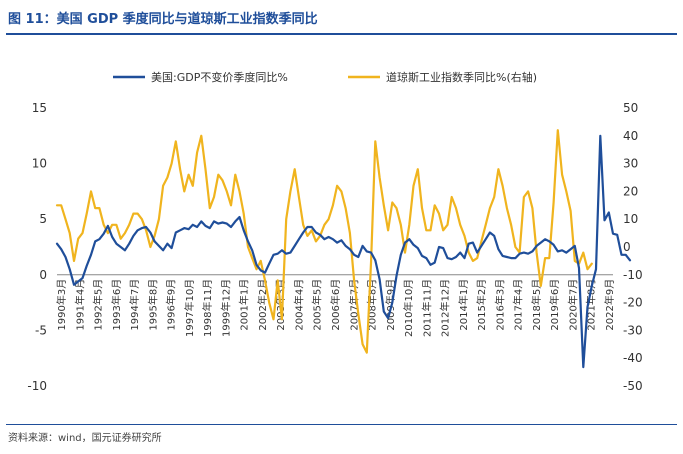 The image size is (683, 454). What do you see at coordinates (445, 308) in the screenshot?
I see `x-tick-label: 2012年12月` at bounding box center [445, 308].